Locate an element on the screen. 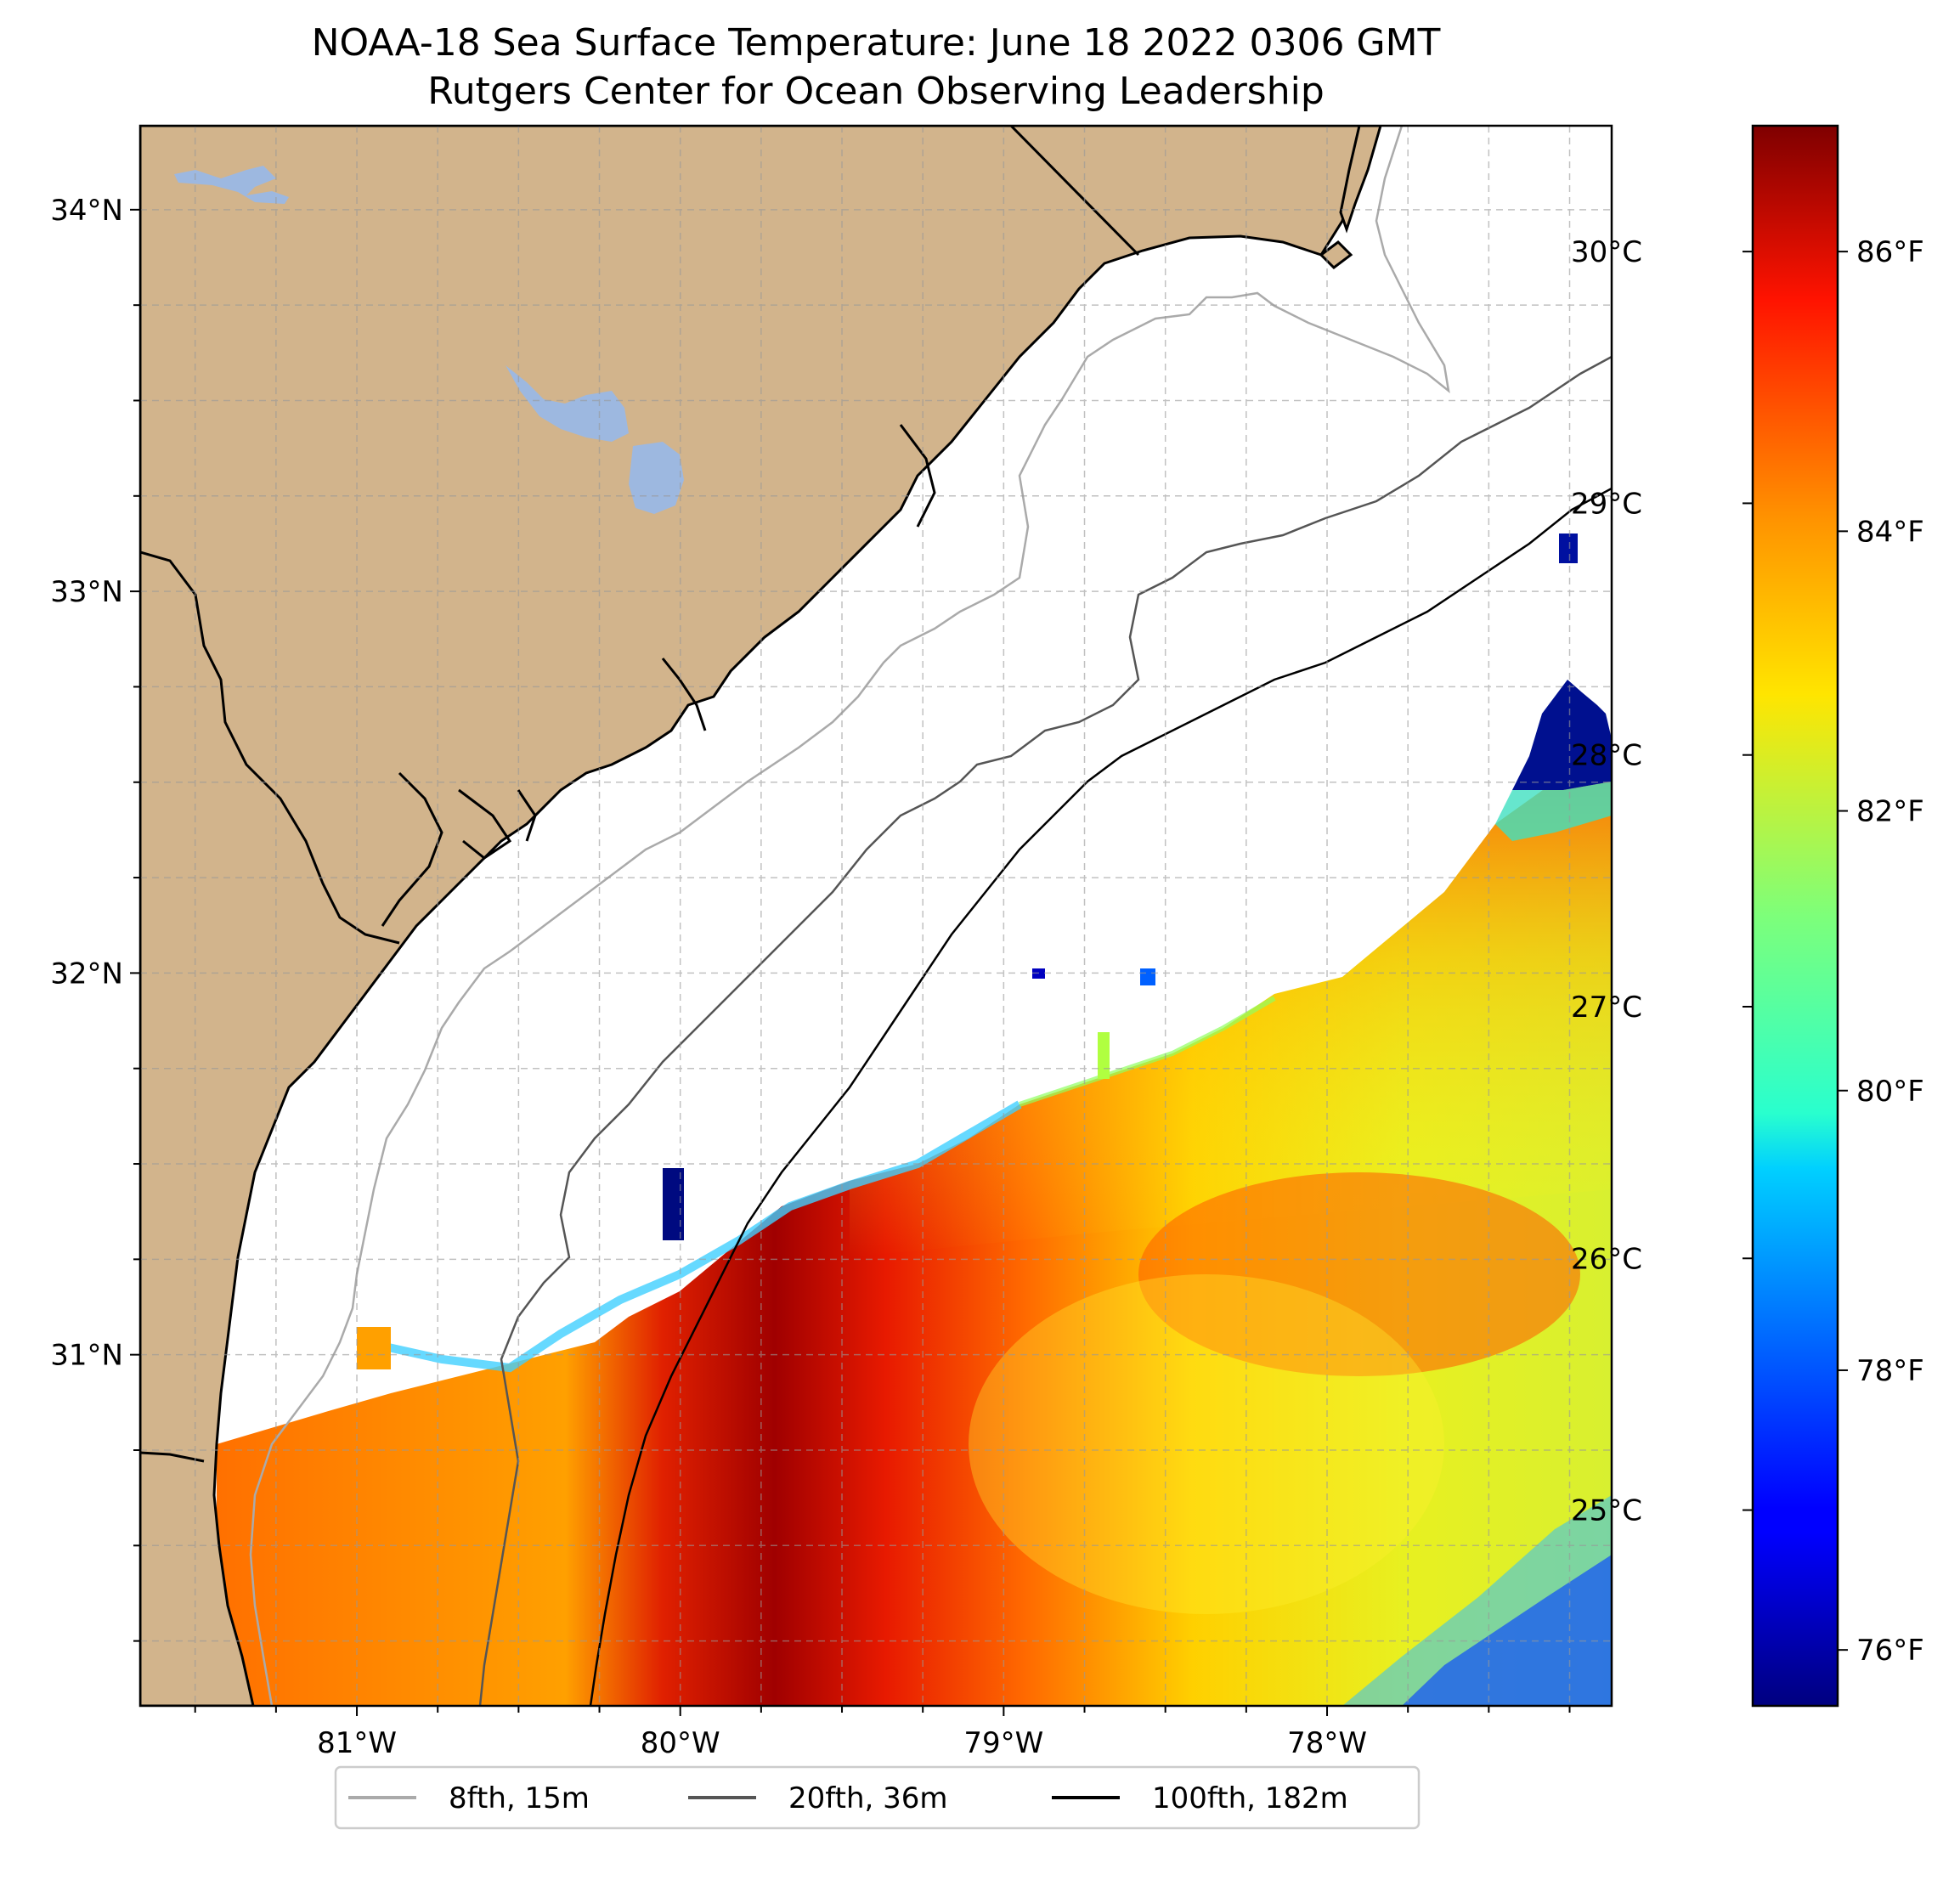 This screenshot has height=1880, width=1960. legend-box is located at coordinates (877, 1798).